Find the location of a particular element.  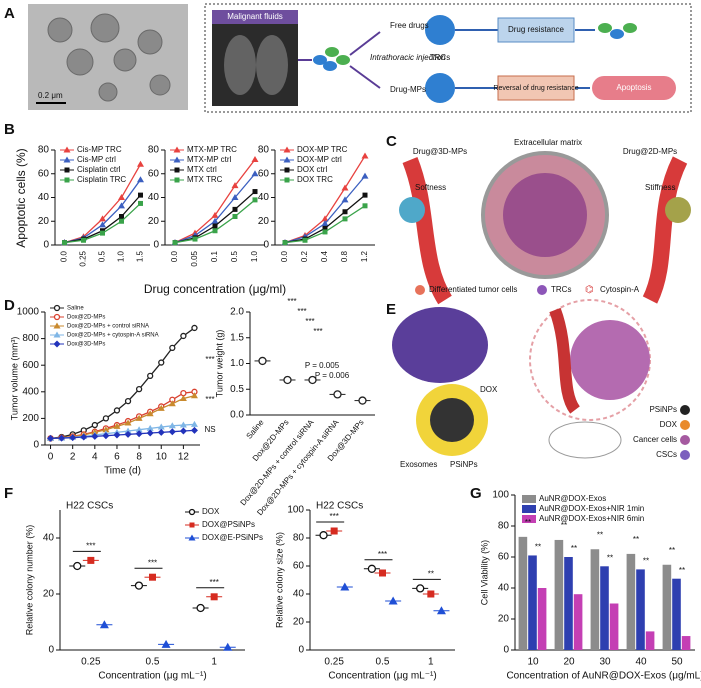

y-tick-label: 100 is located at coordinates (500, 495).